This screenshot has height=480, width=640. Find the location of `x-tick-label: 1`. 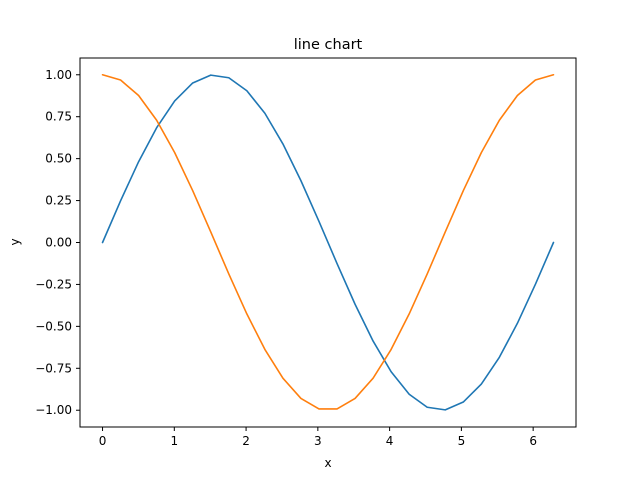

x-tick-label: 1 is located at coordinates (174, 441).